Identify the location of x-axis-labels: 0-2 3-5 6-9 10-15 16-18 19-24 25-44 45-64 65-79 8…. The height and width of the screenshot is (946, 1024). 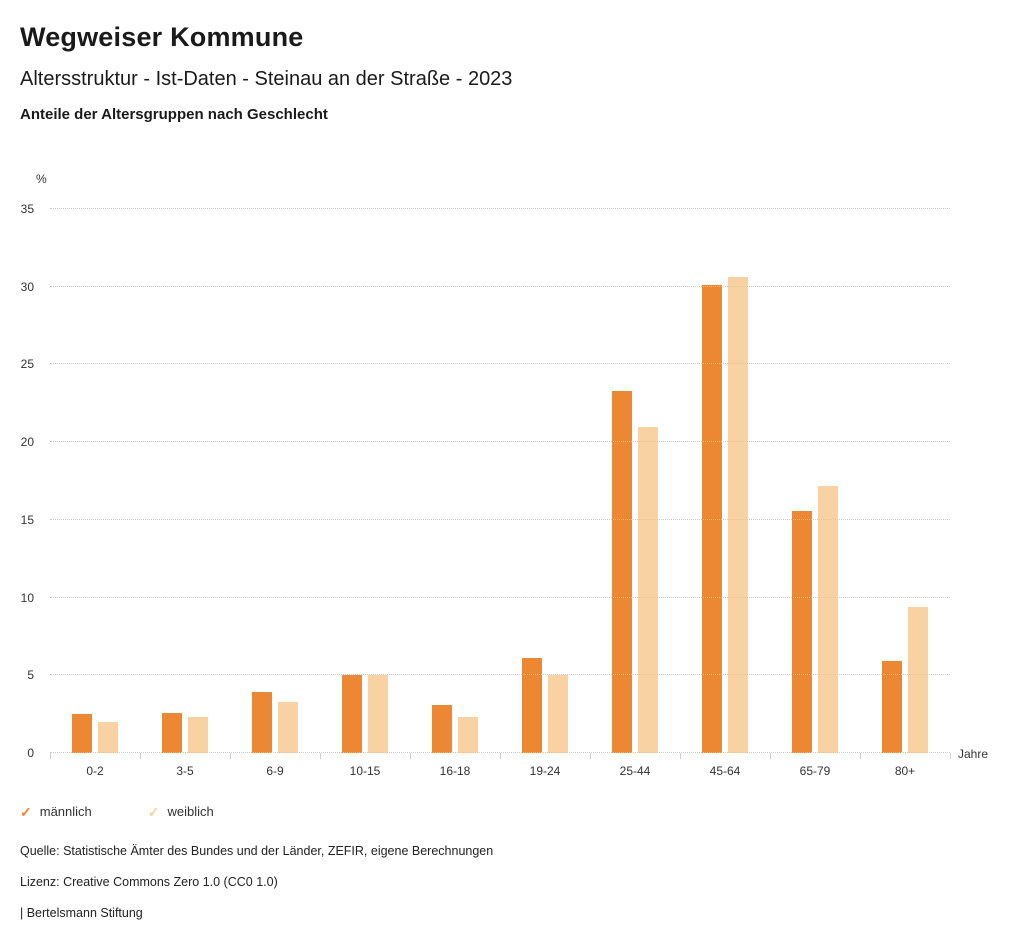
(500, 771).